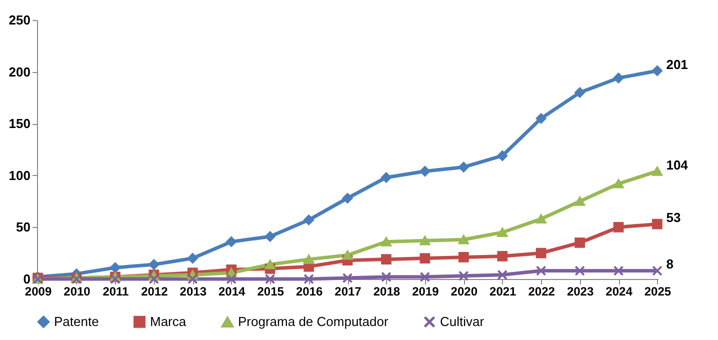 This screenshot has width=718, height=340. What do you see at coordinates (386, 291) in the screenshot?
I see `x-tick-label: 2018` at bounding box center [386, 291].